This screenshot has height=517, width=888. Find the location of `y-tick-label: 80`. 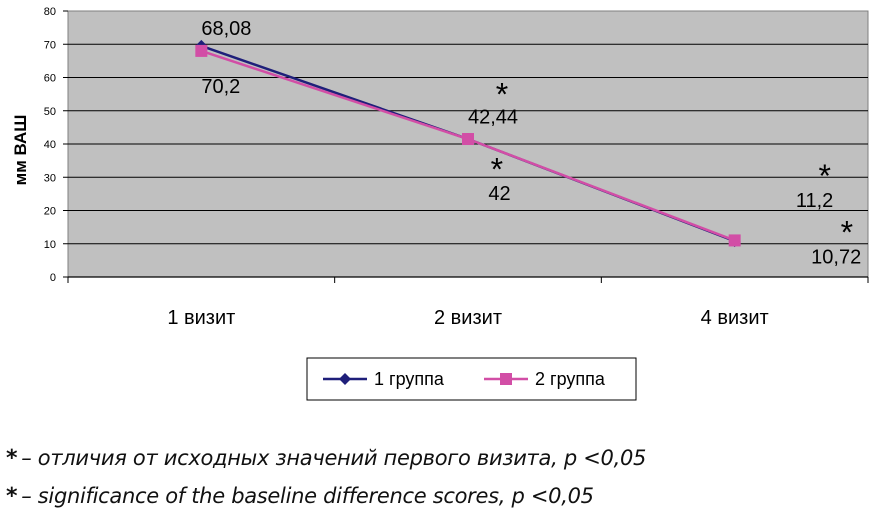

y-tick-label: 80 is located at coordinates (50, 12).